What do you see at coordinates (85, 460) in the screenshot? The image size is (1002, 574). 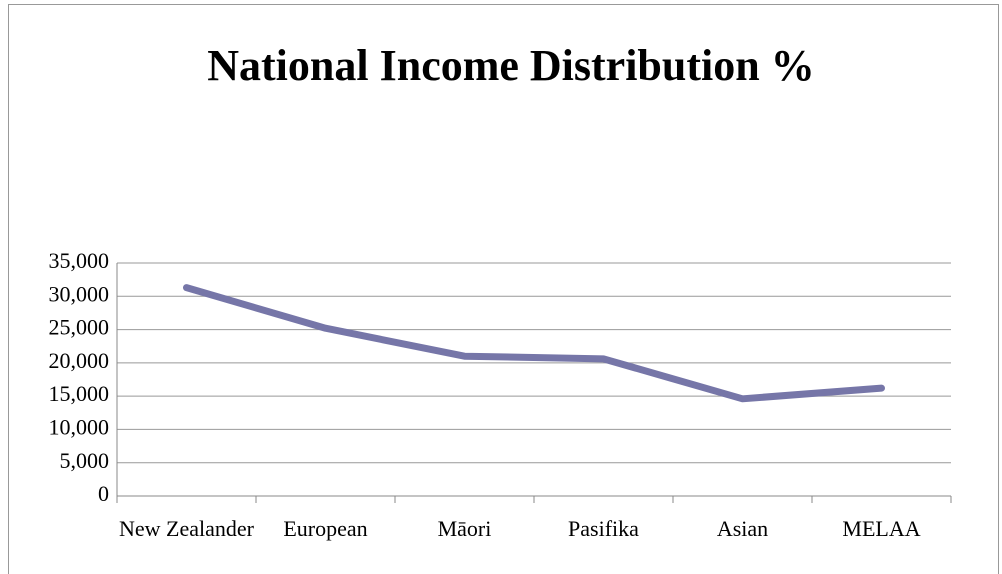 I see `y-tick-label: 5,000` at bounding box center [85, 460].